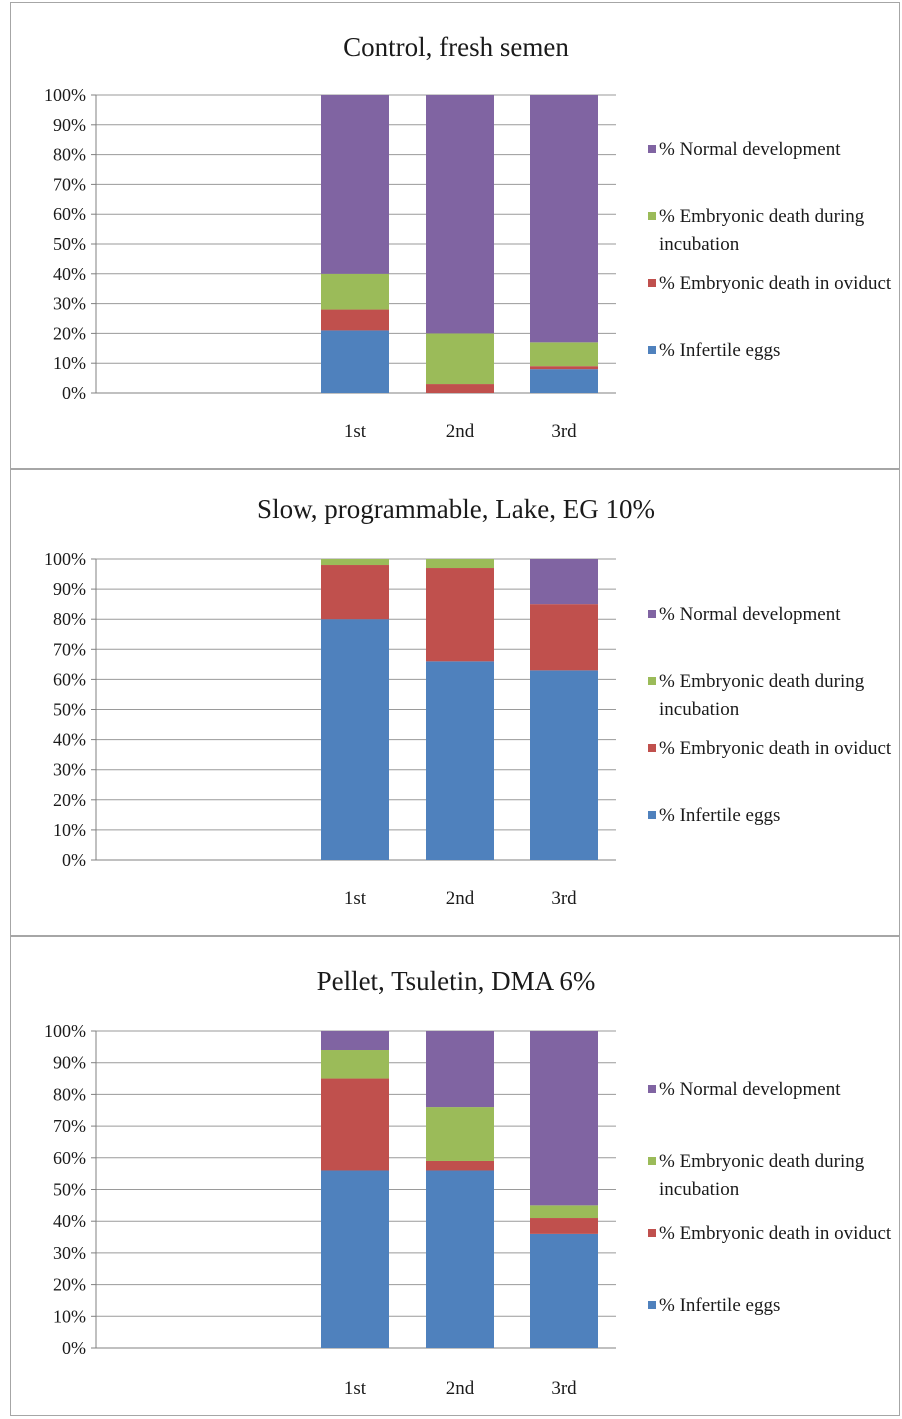 The height and width of the screenshot is (1419, 902). What do you see at coordinates (456, 47) in the screenshot?
I see `chart-title: Control, fresh semen` at bounding box center [456, 47].